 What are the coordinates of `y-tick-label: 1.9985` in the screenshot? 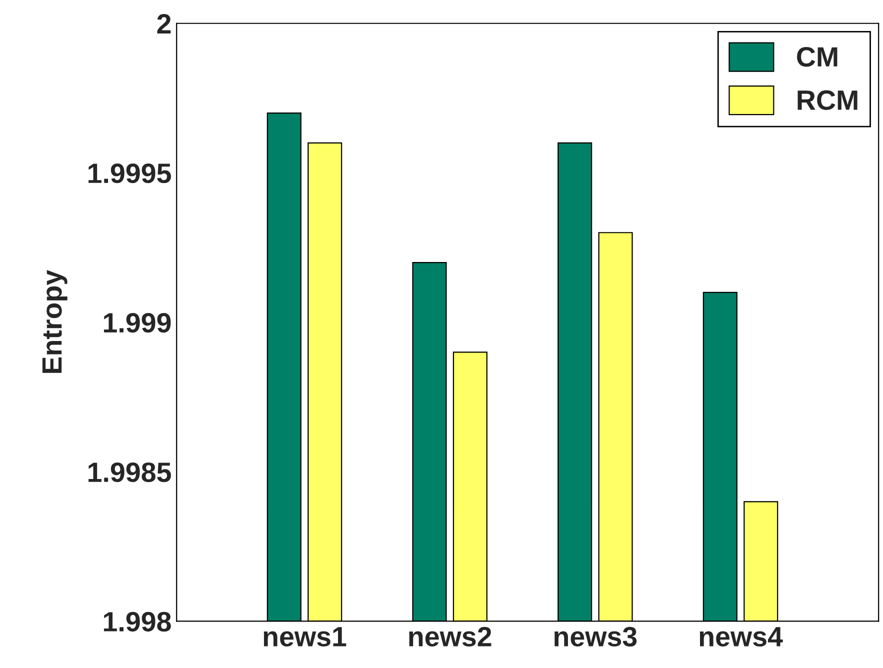 It's located at (129, 472).